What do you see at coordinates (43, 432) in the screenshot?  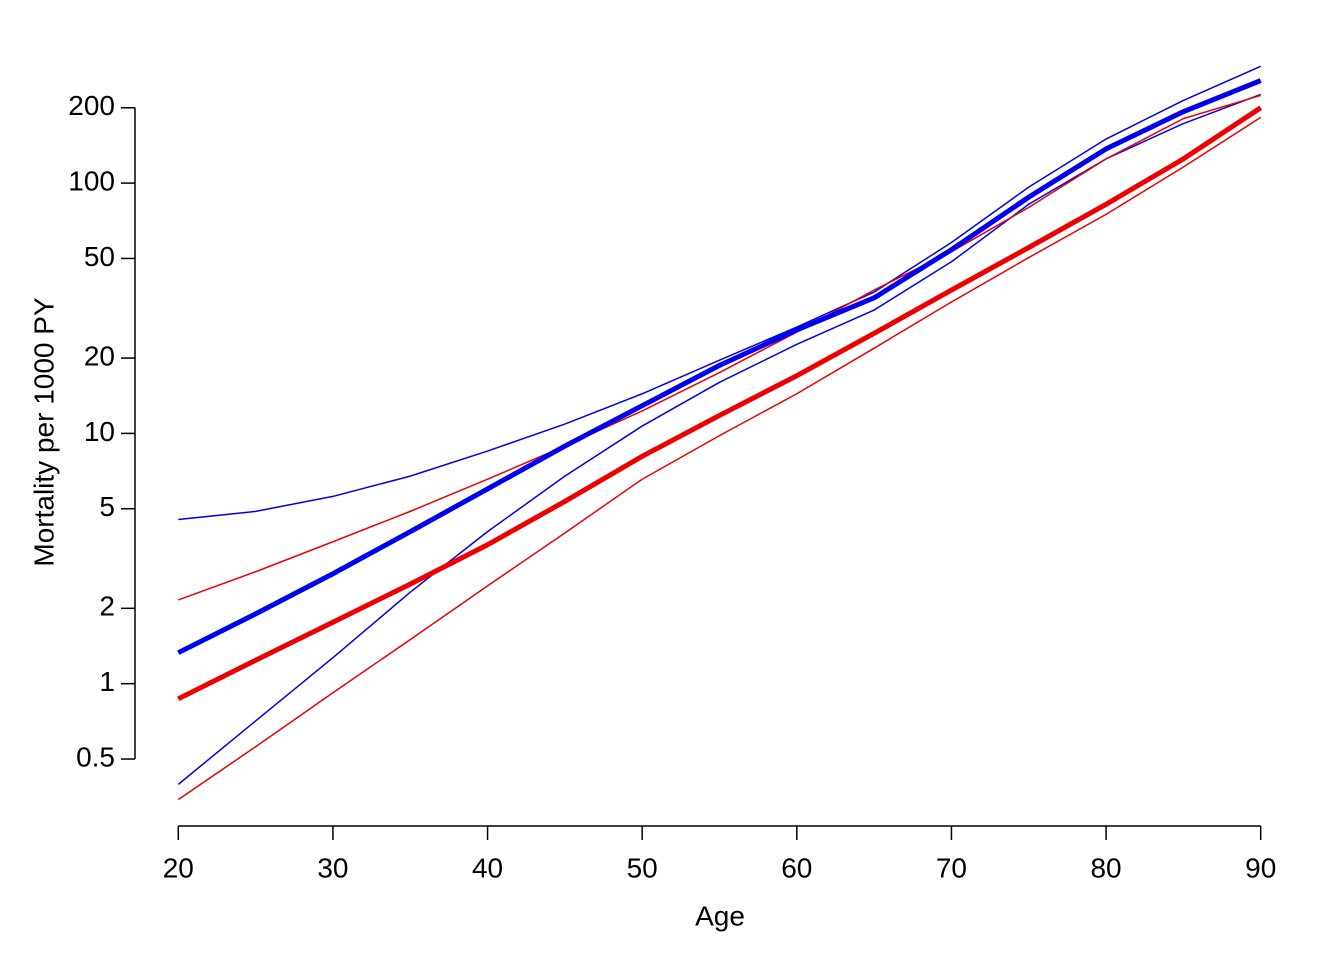 I see `y-axis-label: Mortality per 1000 PY` at bounding box center [43, 432].